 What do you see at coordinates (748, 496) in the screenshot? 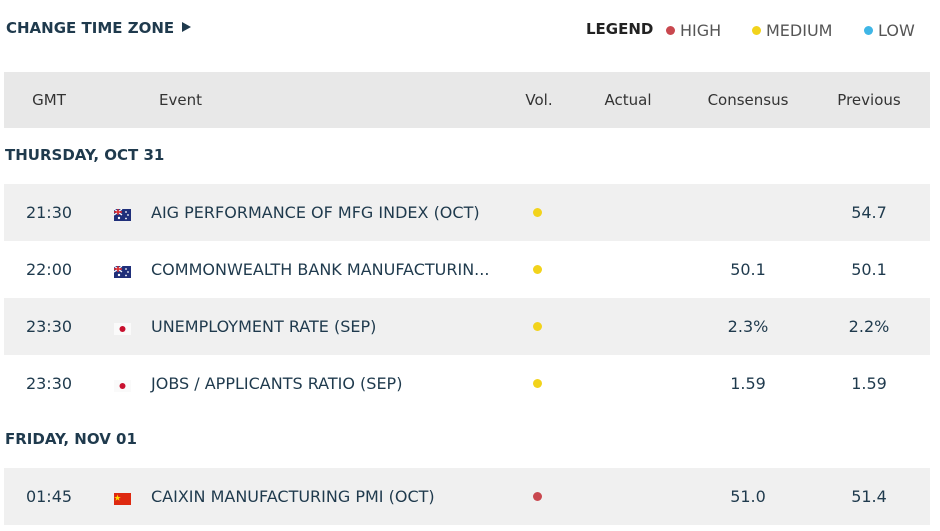
I see `consensus: 51.0` at bounding box center [748, 496].